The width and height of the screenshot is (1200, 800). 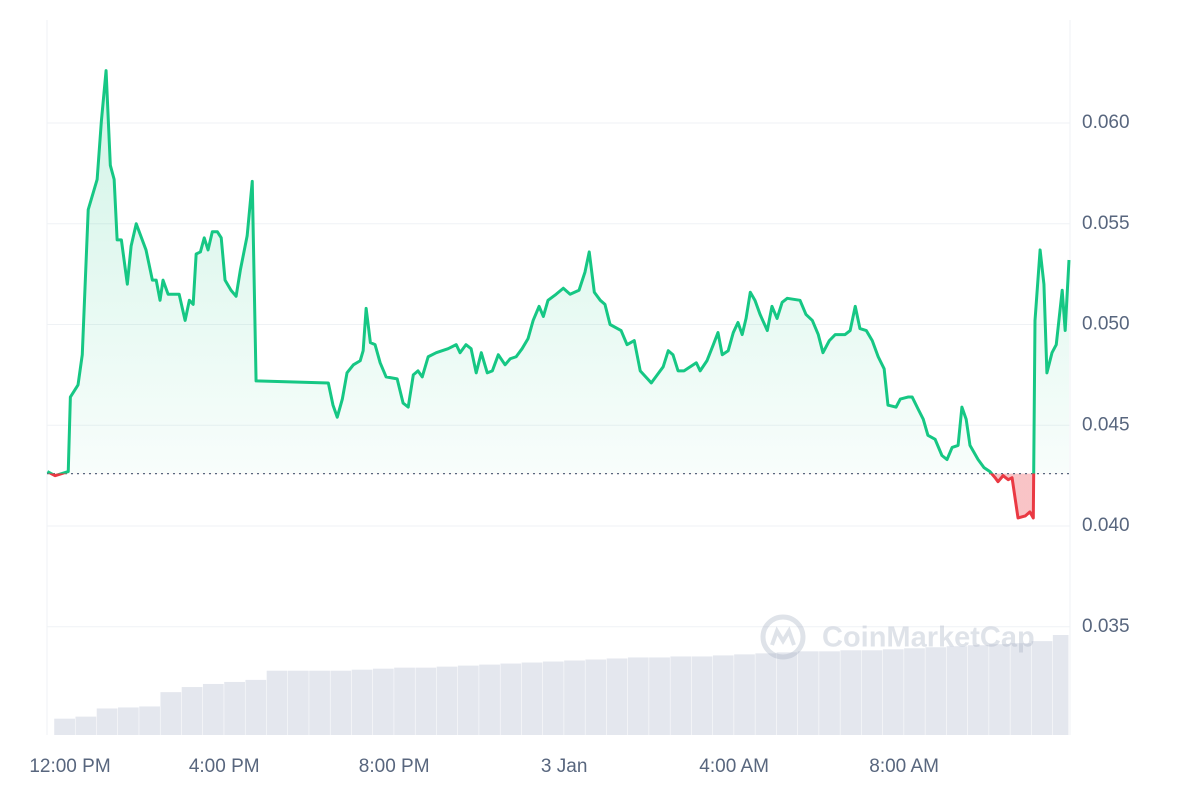 What do you see at coordinates (928, 638) in the screenshot?
I see `watermark: CoinMarketCap` at bounding box center [928, 638].